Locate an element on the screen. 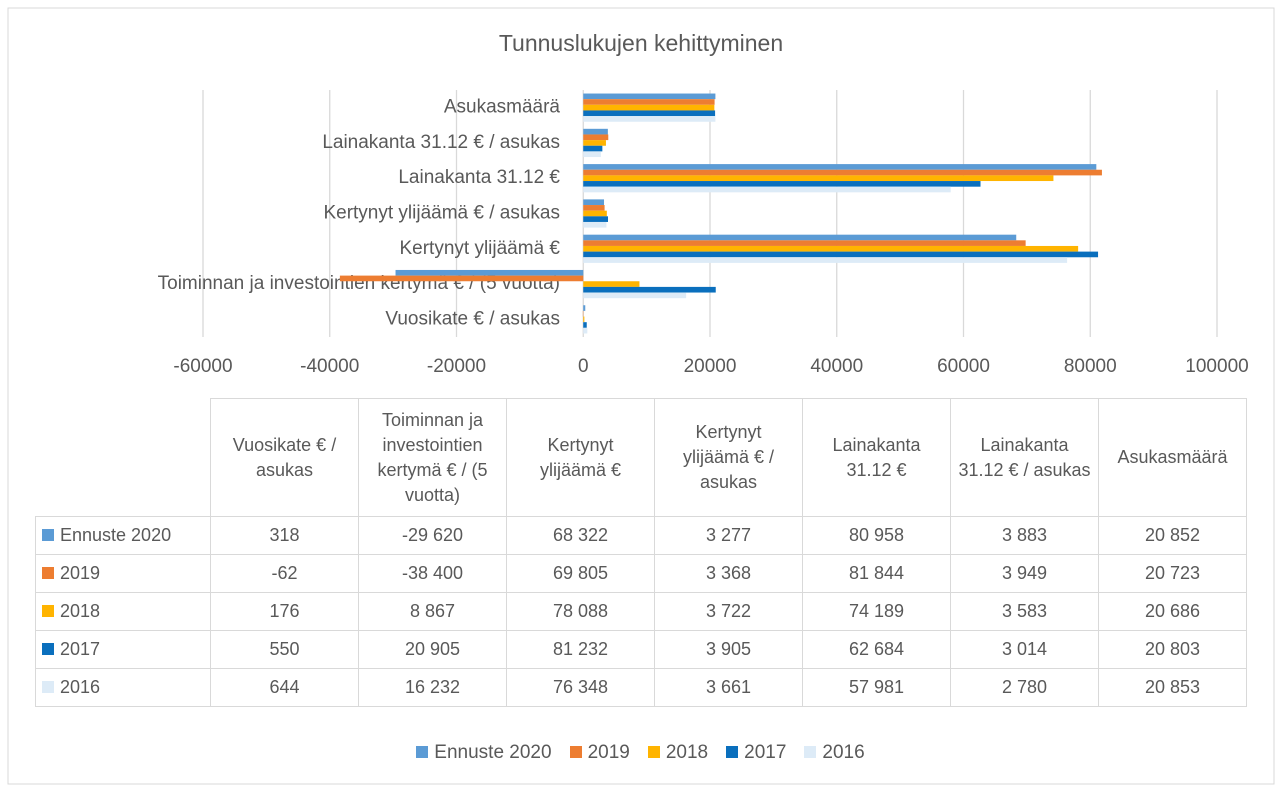  legend-label: 2016 is located at coordinates (843, 752).